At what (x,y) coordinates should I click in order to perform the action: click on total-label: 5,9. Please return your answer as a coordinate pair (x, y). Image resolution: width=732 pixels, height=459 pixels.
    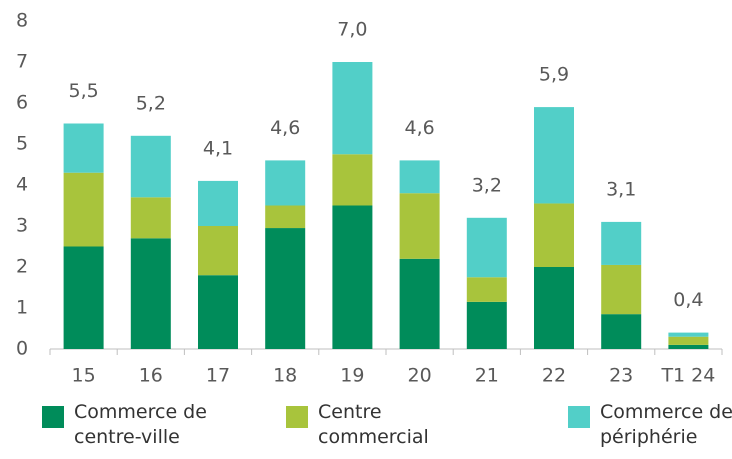
    Looking at the image, I should click on (554, 75).